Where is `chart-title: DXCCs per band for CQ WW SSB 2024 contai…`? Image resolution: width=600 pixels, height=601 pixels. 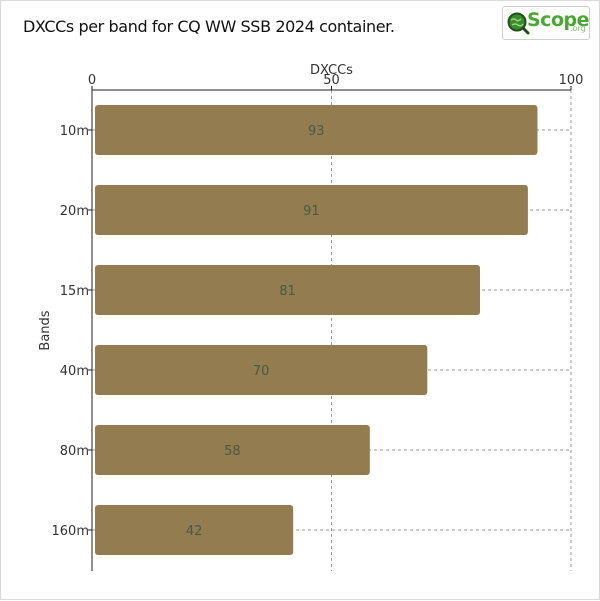
chart-title: DXCCs per band for CQ WW SSB 2024 contai… is located at coordinates (209, 26).